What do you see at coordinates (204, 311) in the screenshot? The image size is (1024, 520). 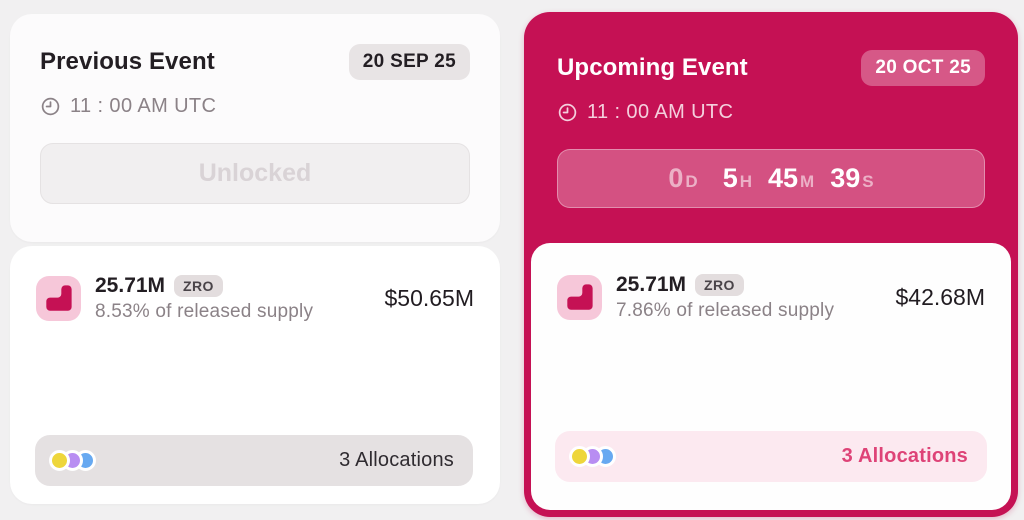 I see `previous-supply-note: 8.53% of released supply` at bounding box center [204, 311].